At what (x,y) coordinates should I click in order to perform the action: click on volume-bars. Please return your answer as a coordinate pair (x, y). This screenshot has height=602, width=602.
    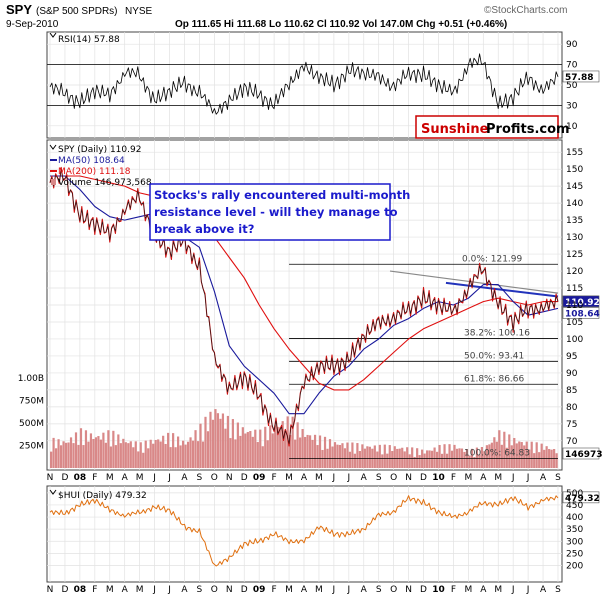
    Looking at the image, I should click on (304, 438).